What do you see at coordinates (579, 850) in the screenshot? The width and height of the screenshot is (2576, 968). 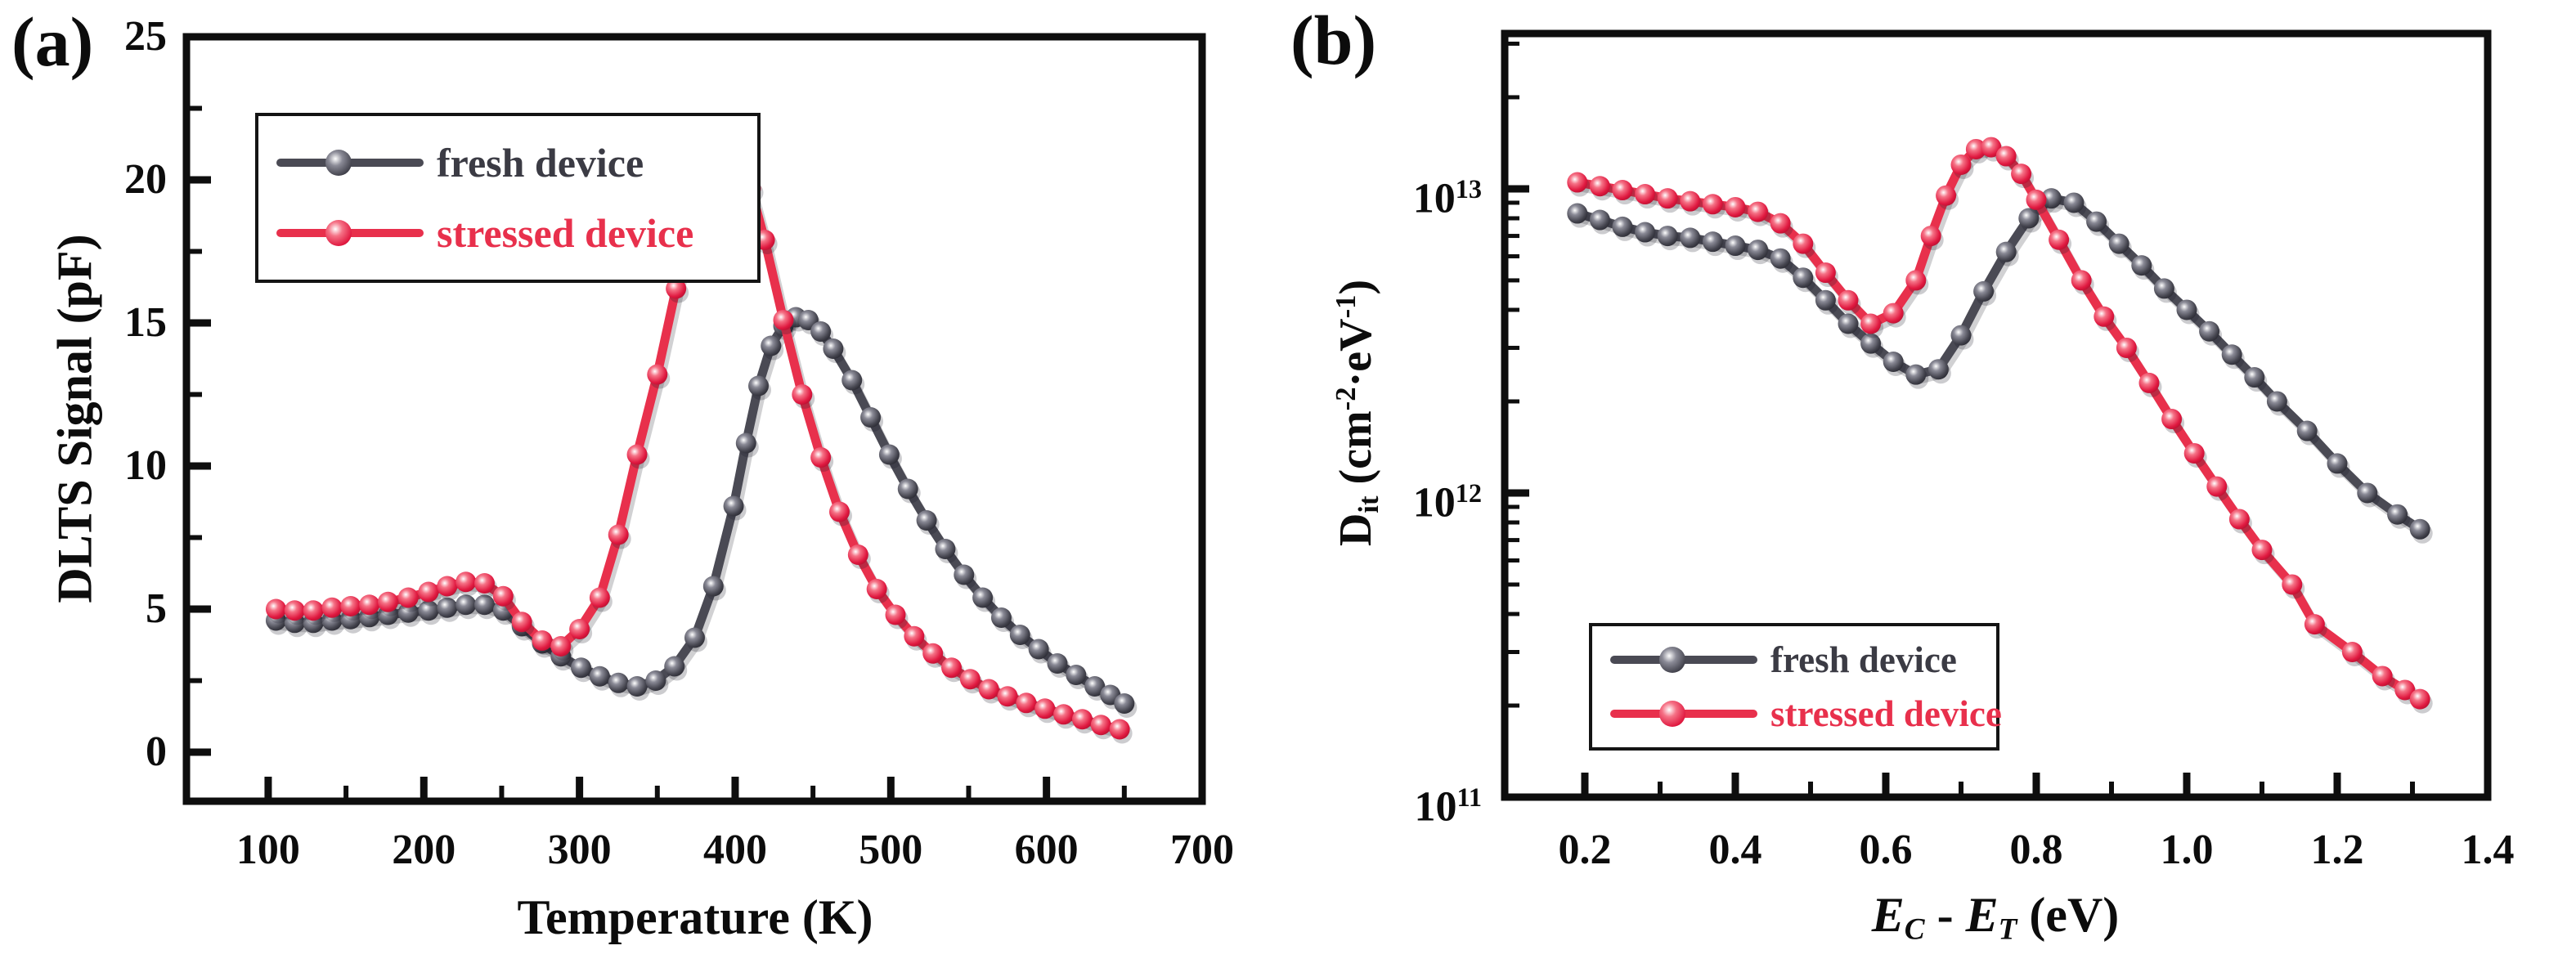 I see `x-tick-a-300: 300` at bounding box center [579, 850].